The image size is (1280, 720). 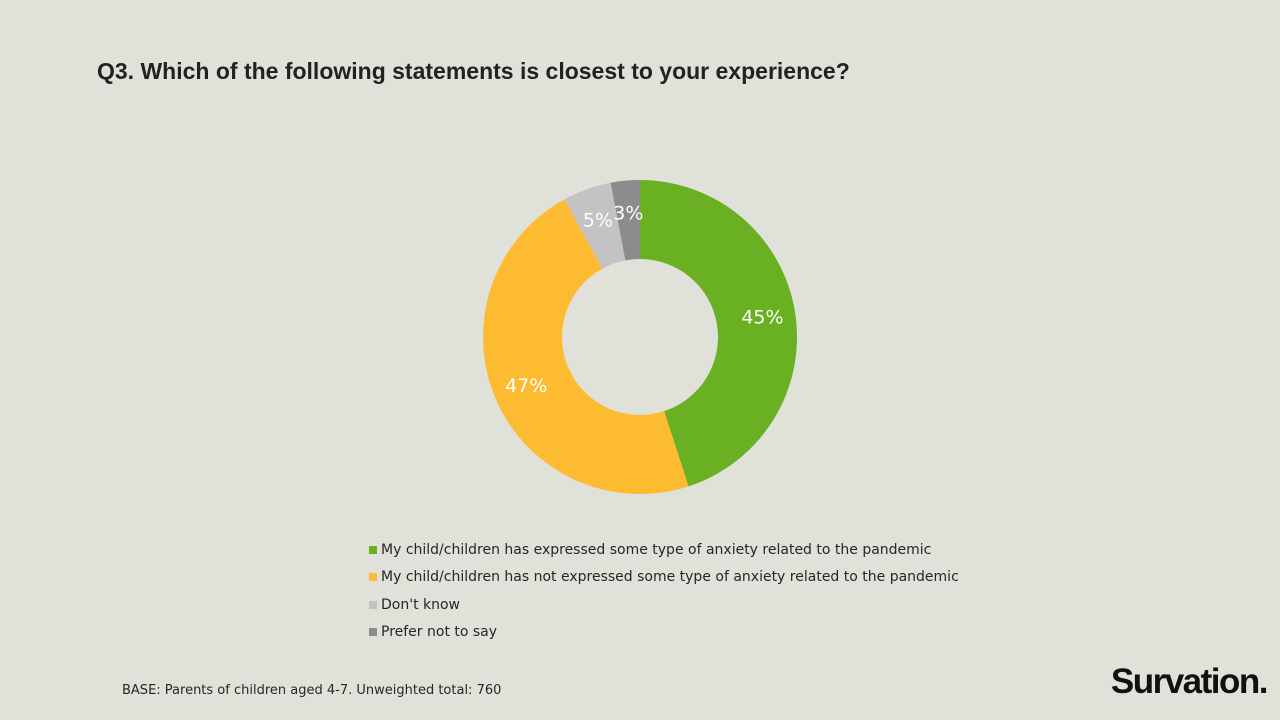 What do you see at coordinates (762, 318) in the screenshot?
I see `slice-label-0: 45%` at bounding box center [762, 318].